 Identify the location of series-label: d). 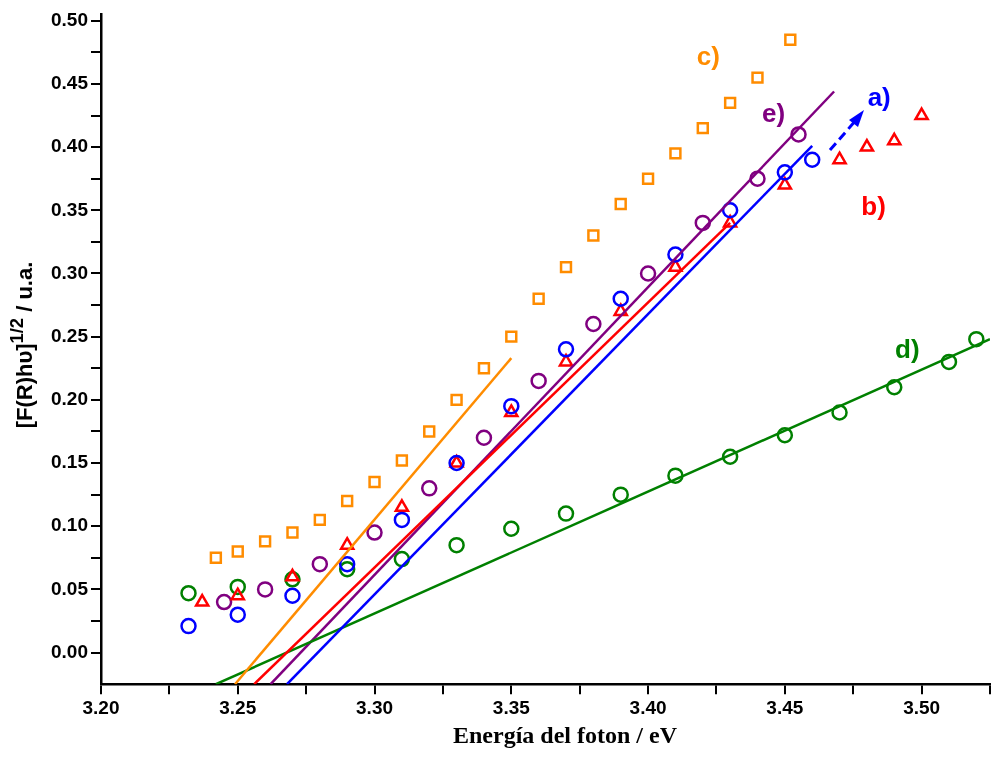
(907, 349).